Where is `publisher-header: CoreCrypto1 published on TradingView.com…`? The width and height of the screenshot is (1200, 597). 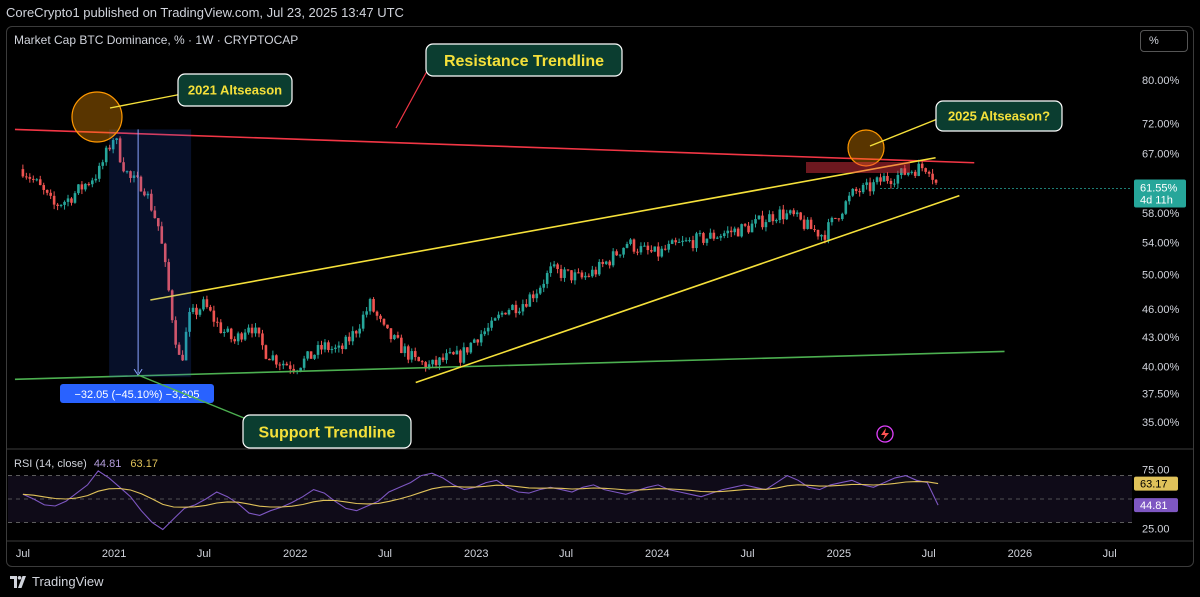 publisher-header: CoreCrypto1 published on TradingView.com… is located at coordinates (600, 13).